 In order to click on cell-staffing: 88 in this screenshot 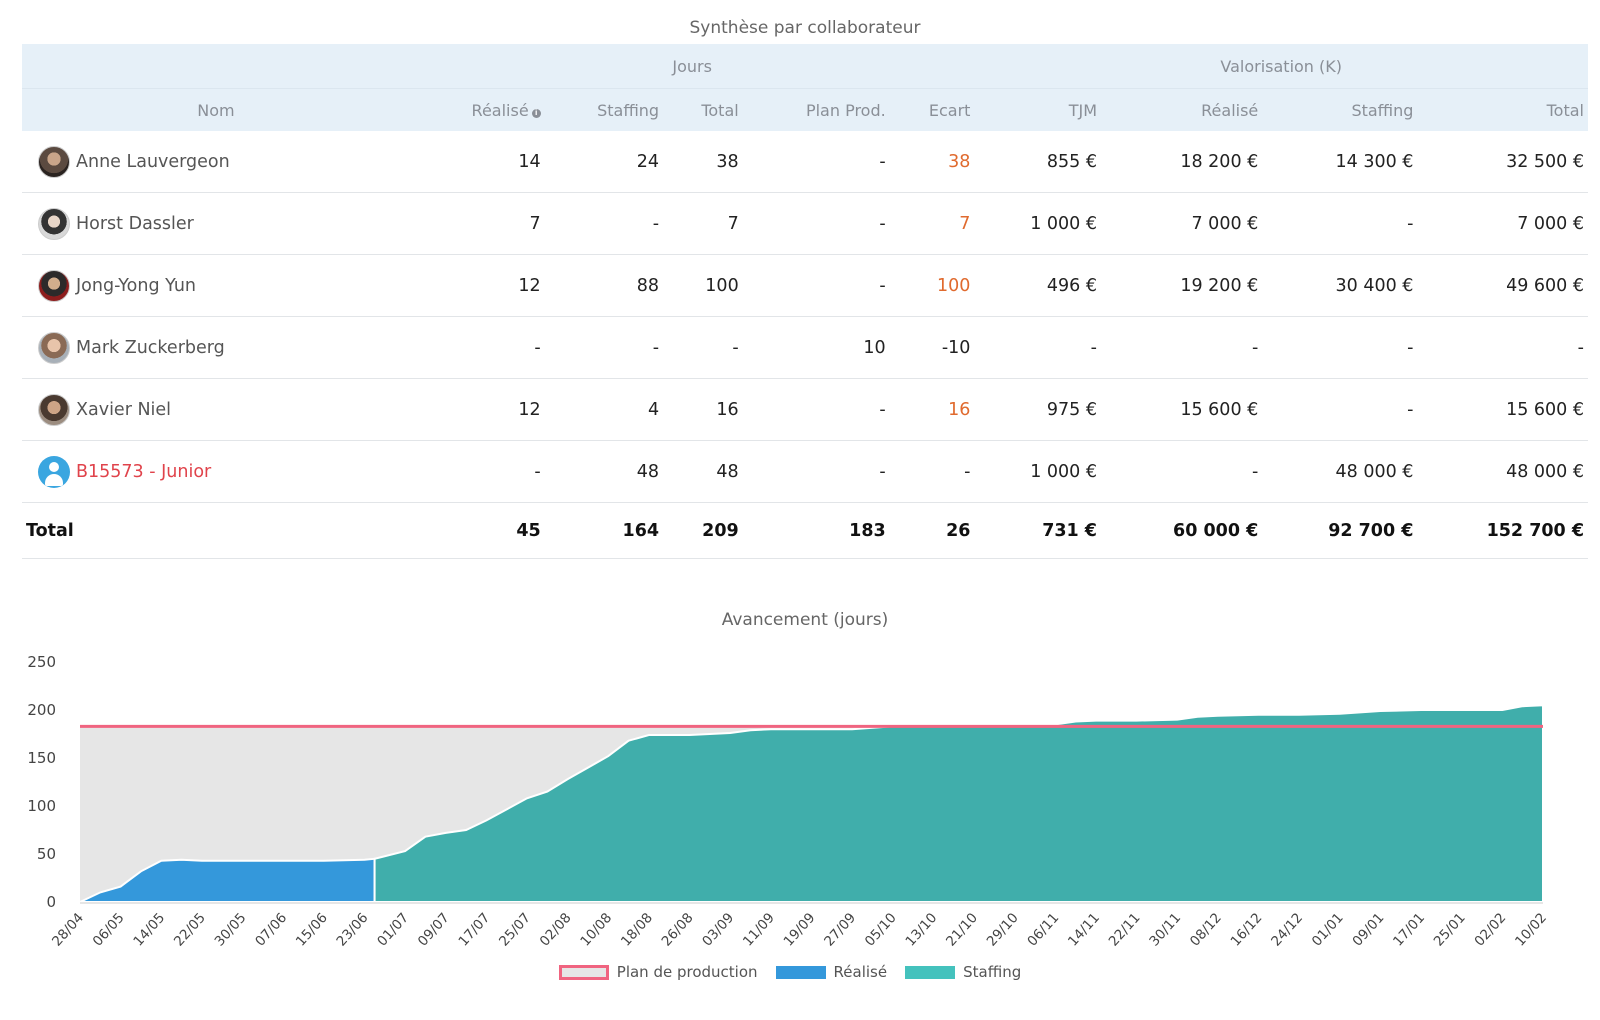, I will do `click(604, 285)`.